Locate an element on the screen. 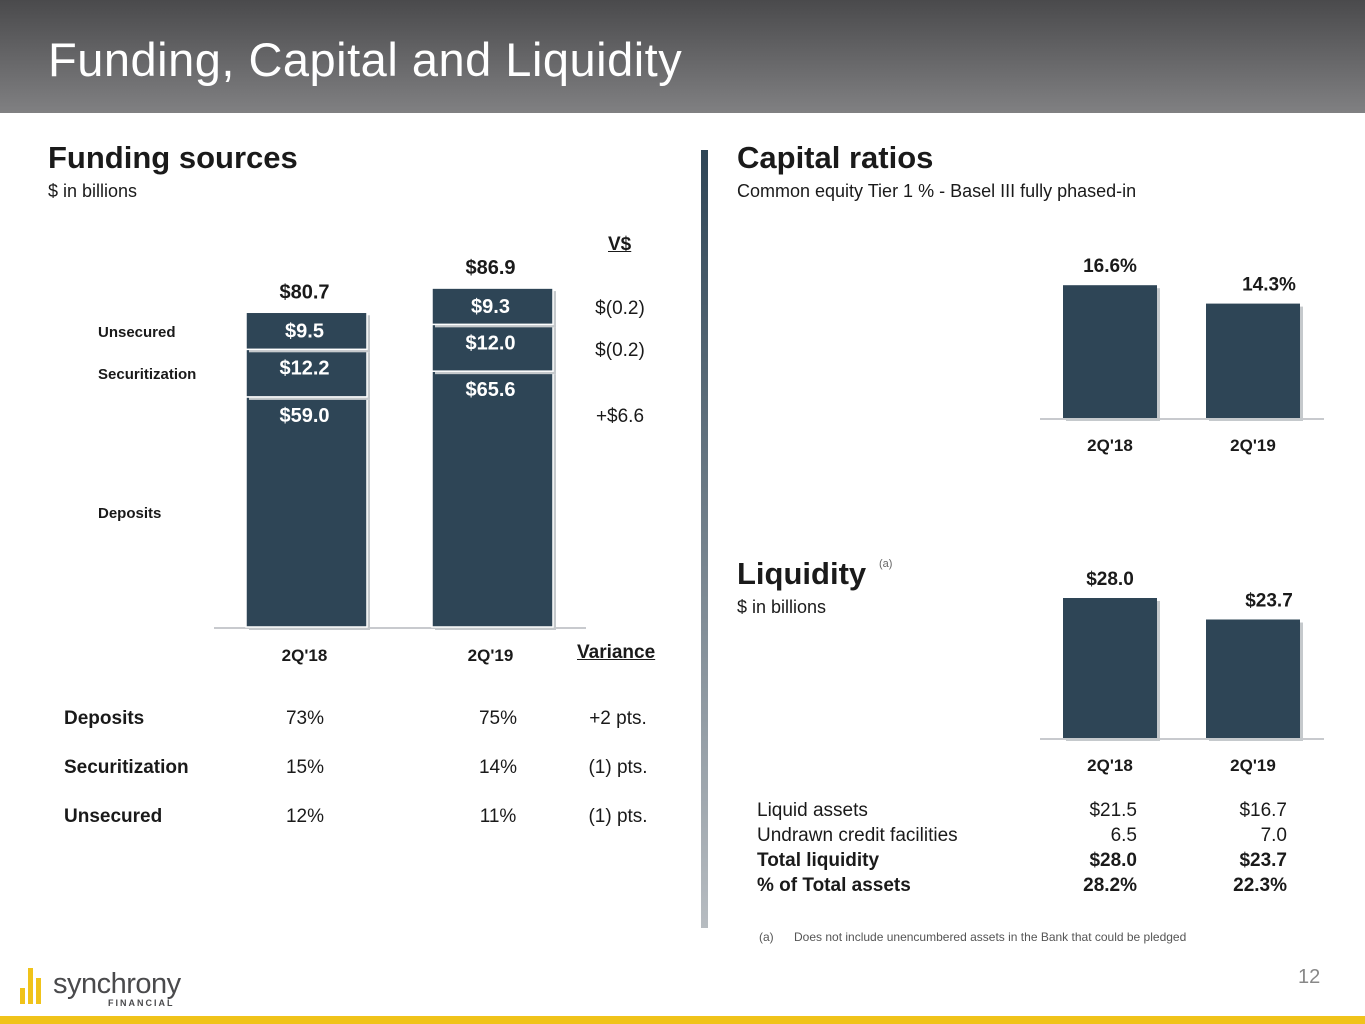 The height and width of the screenshot is (1024, 1365). row-value: 28.2% is located at coordinates (1110, 885).